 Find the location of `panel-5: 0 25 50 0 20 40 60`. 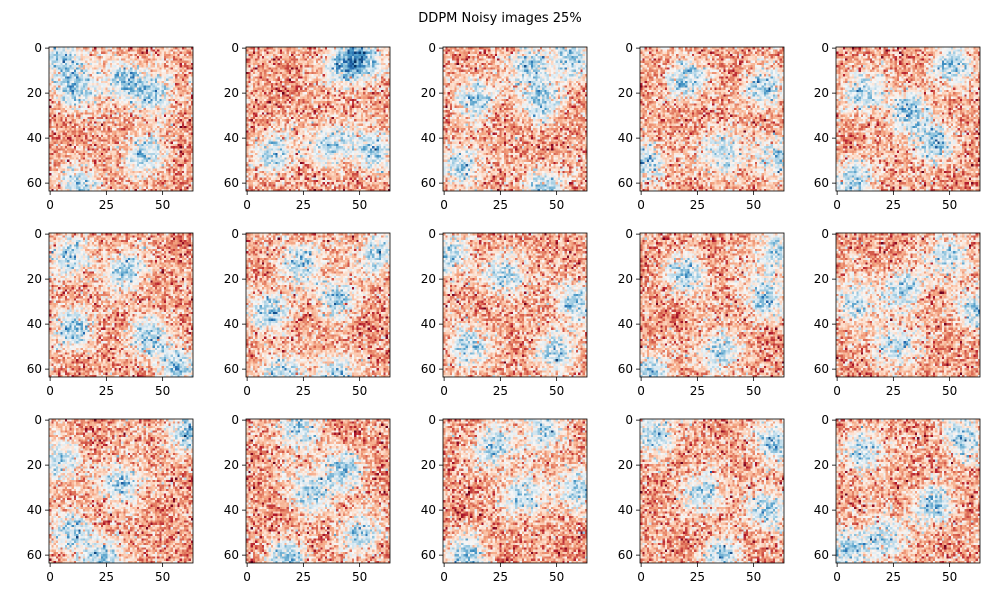

panel-5: 0 25 50 0 20 40 60 is located at coordinates (897, 126).